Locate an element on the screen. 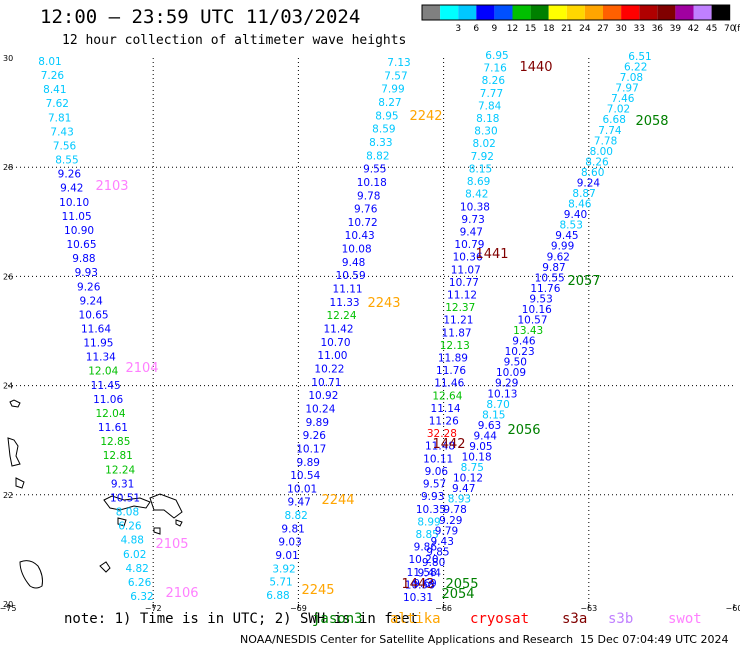 This screenshot has height=650, width=740. wave-height-value: 7.92 is located at coordinates (482, 157).